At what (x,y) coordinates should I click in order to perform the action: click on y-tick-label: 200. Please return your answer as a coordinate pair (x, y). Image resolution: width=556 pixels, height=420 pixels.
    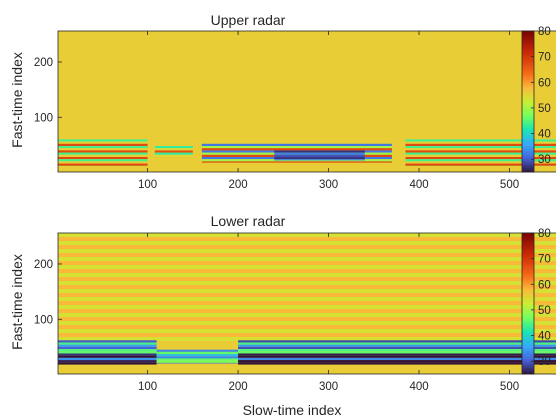
    Looking at the image, I should click on (43, 265).